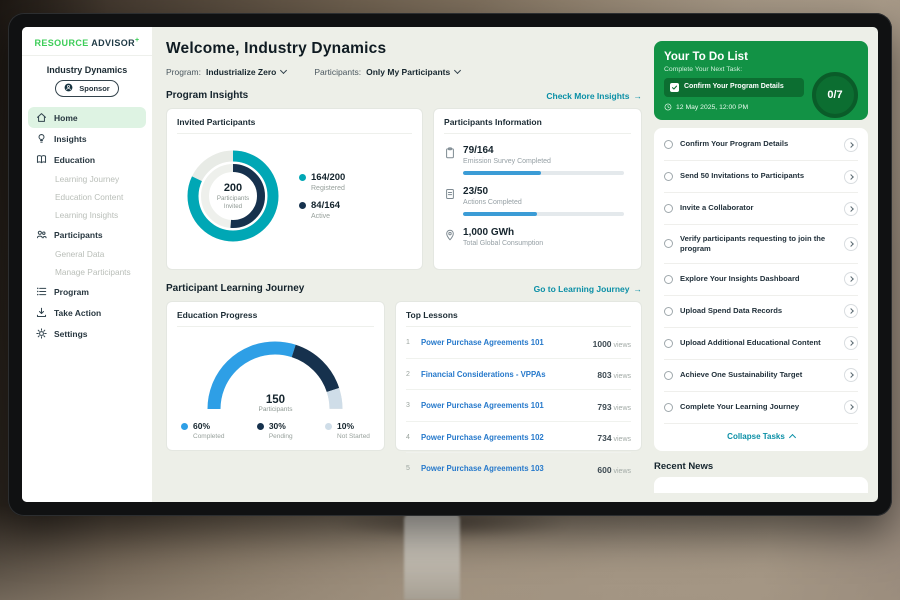 Image resolution: width=900 pixels, height=600 pixels. What do you see at coordinates (209, 436) in the screenshot?
I see `completed-label: Completed` at bounding box center [209, 436].